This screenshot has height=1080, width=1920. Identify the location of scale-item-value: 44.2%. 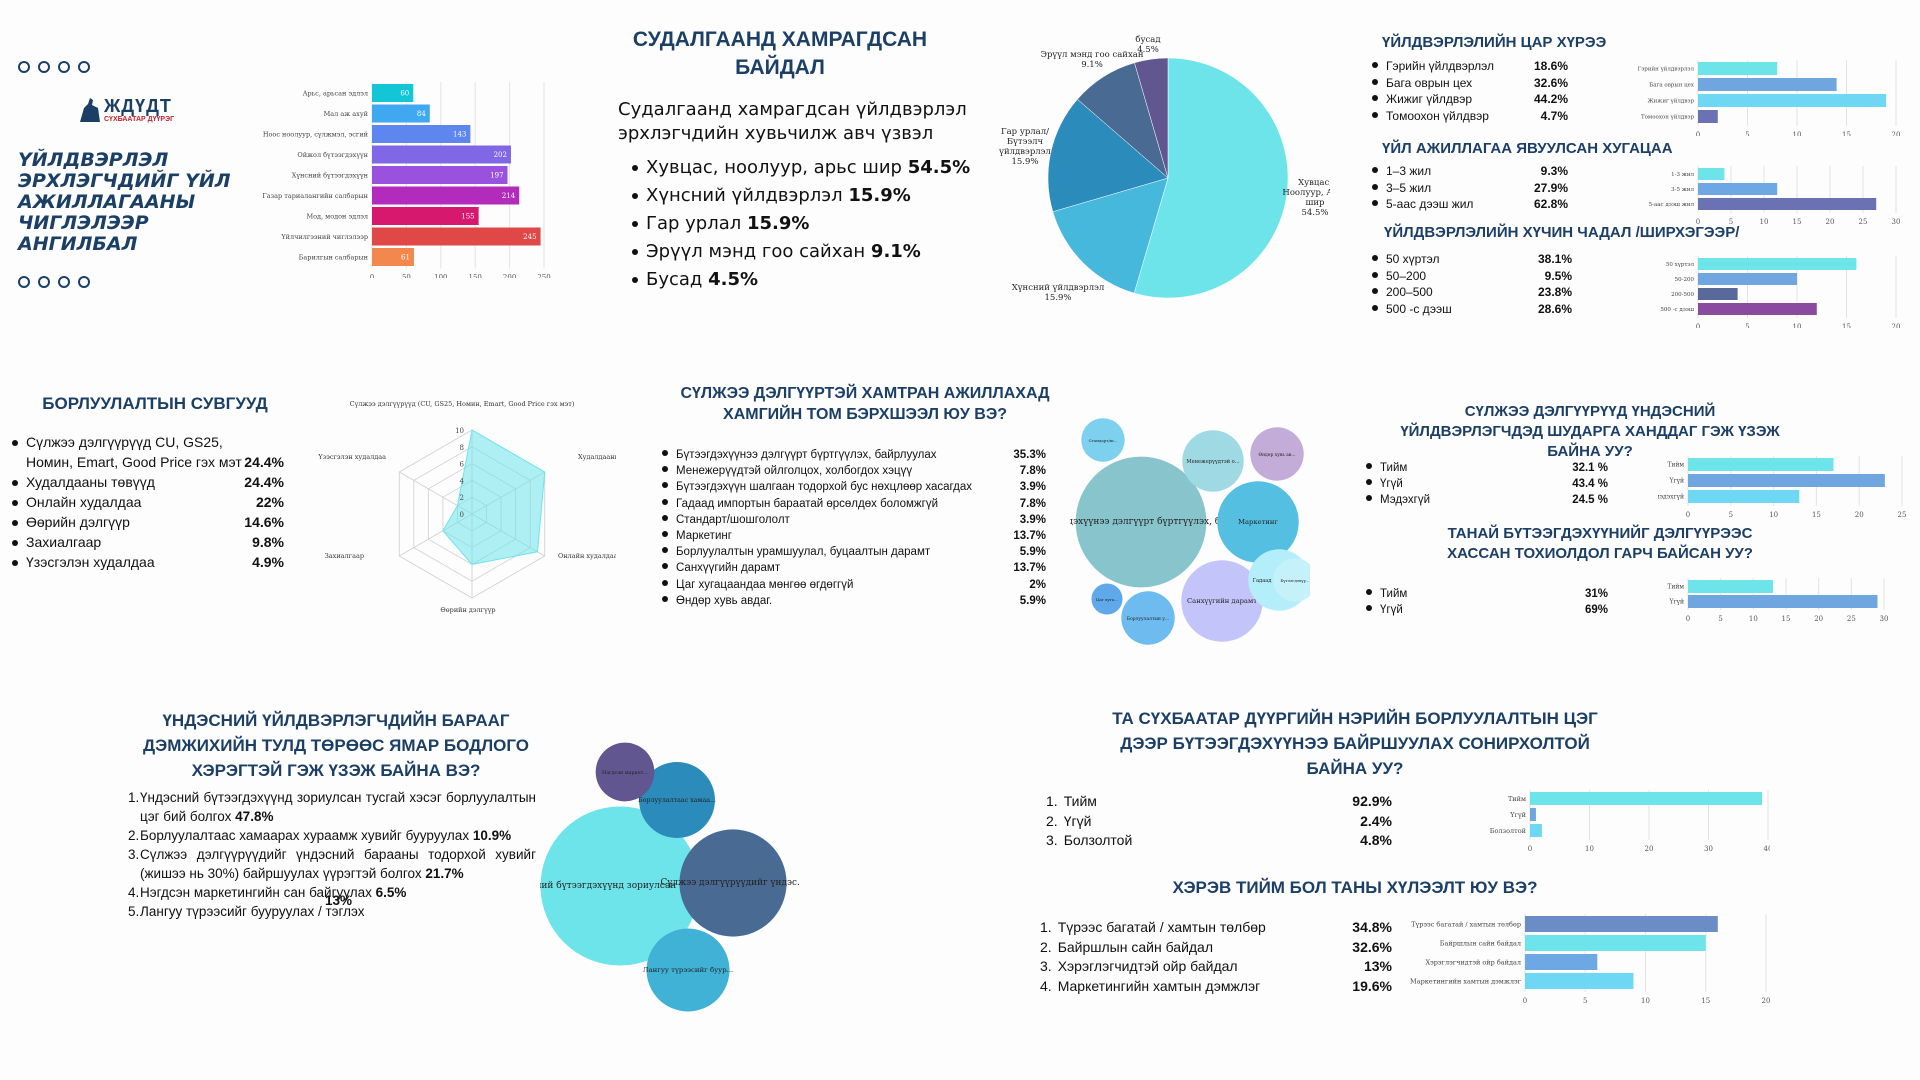
(1550, 99).